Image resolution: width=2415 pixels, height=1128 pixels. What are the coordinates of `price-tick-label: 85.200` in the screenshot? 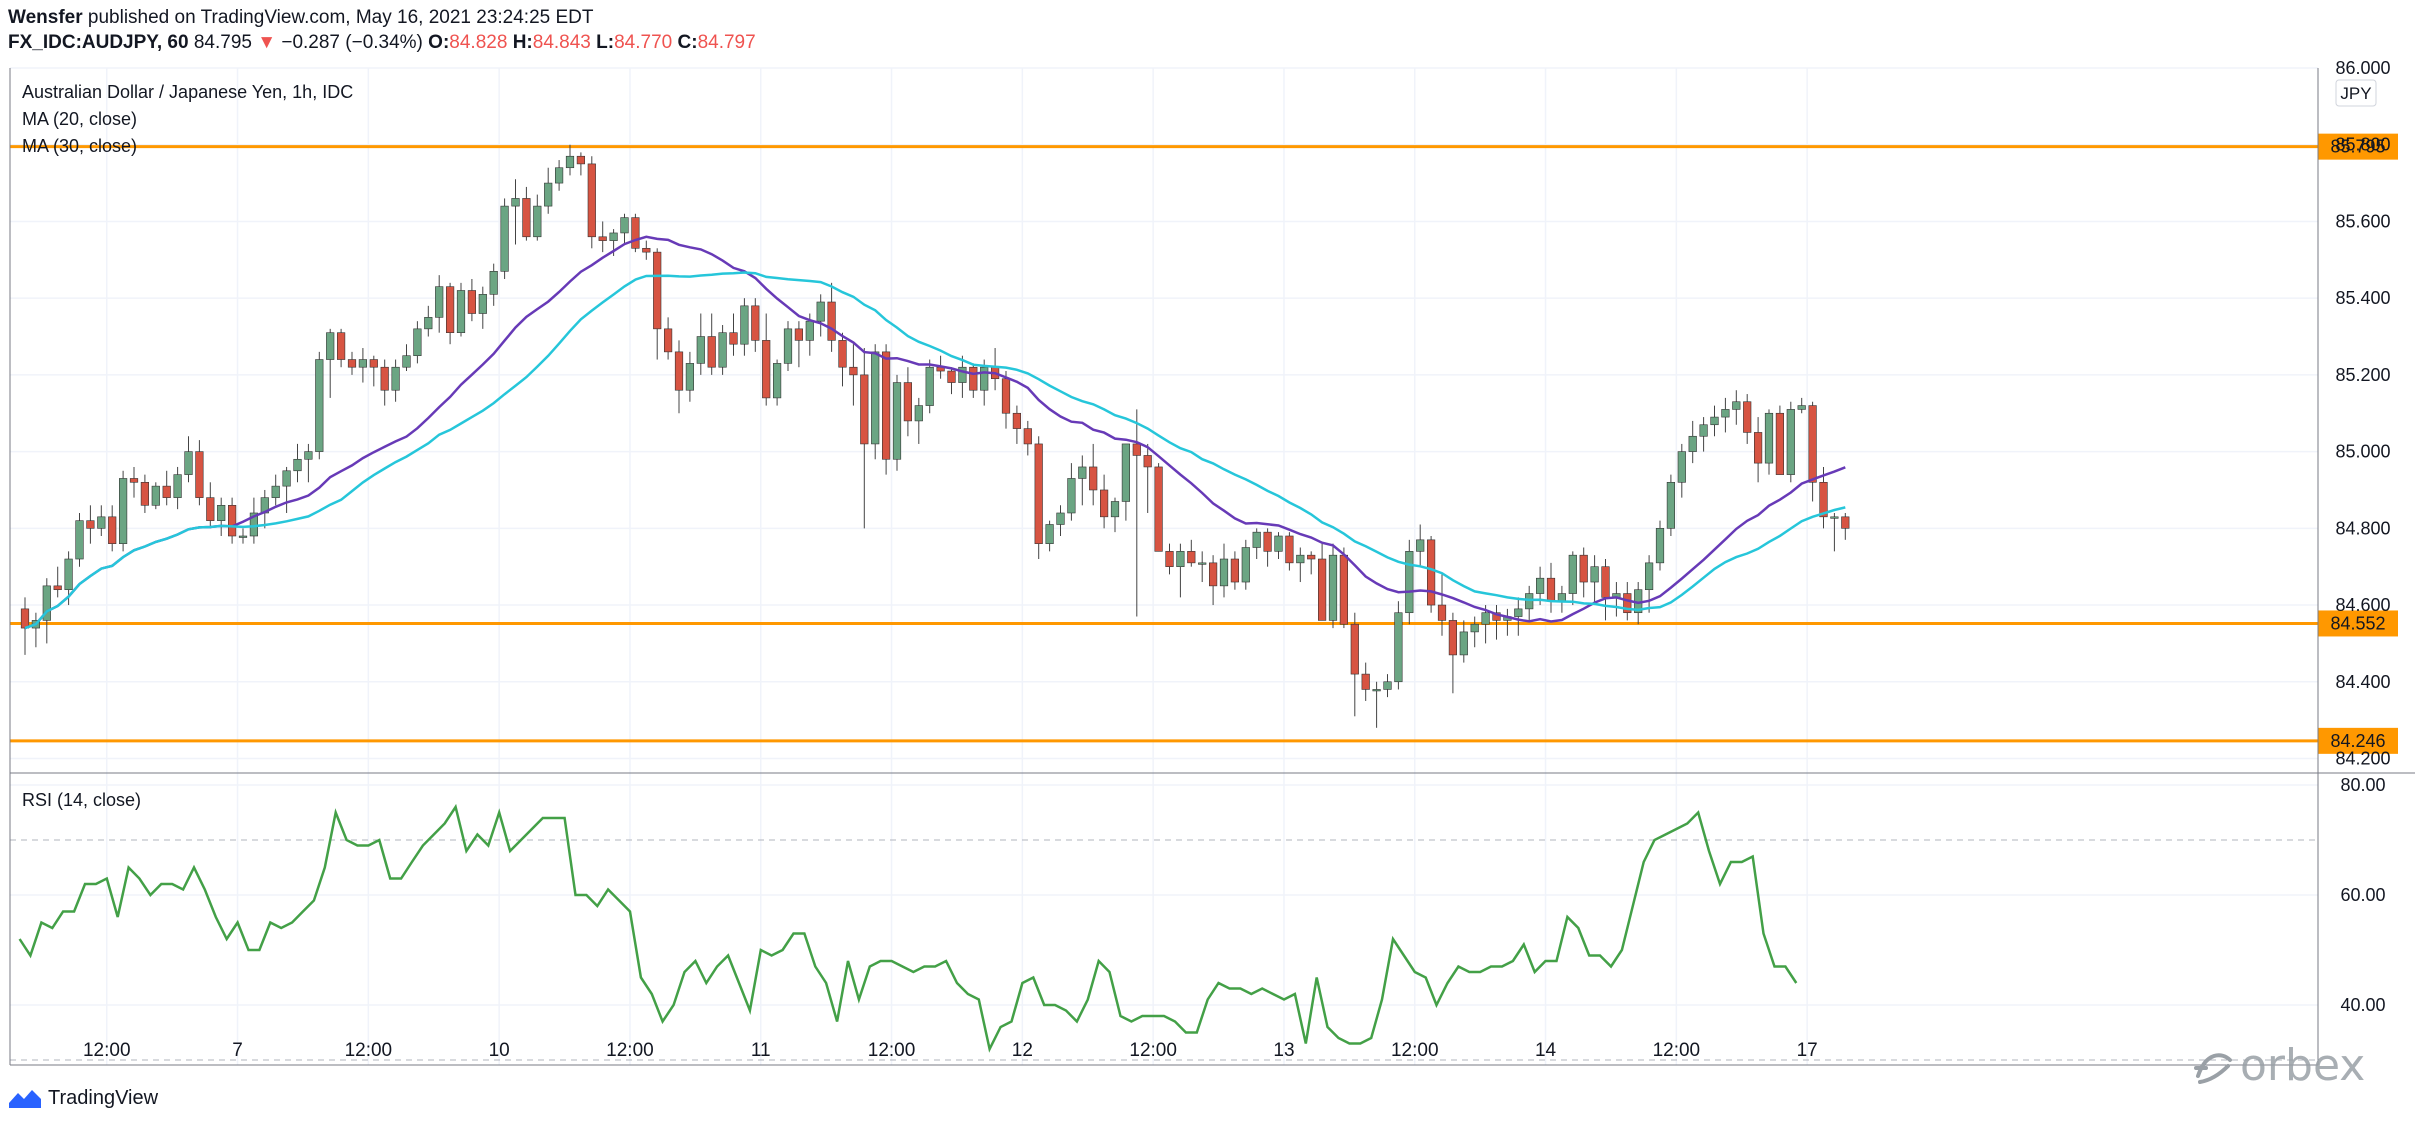 It's located at (2362, 375).